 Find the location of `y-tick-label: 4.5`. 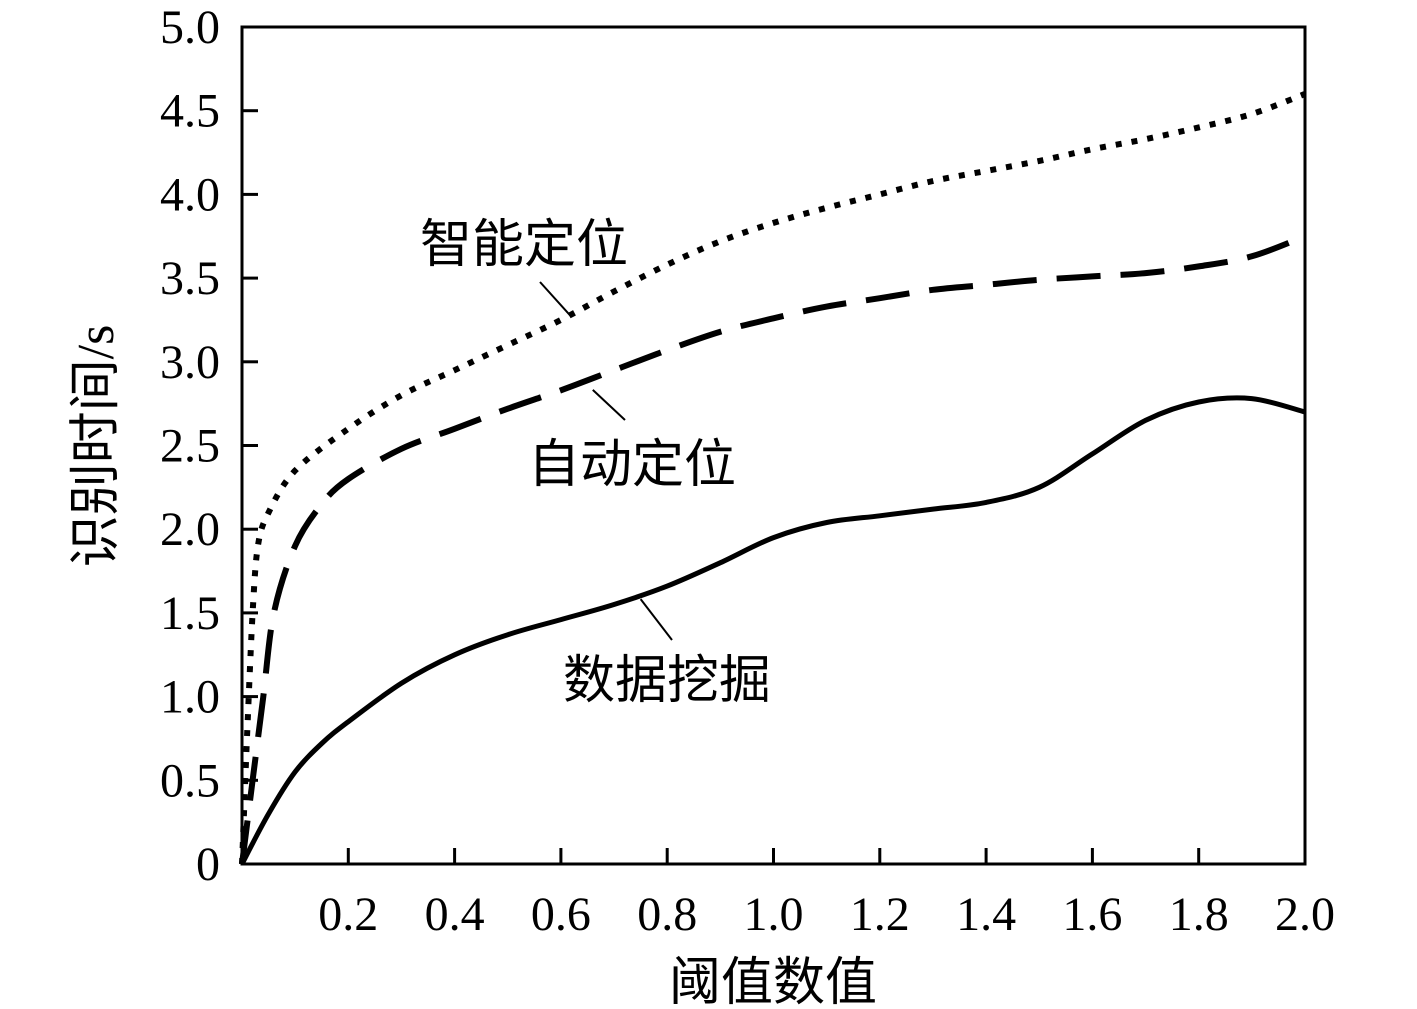

y-tick-label: 4.5 is located at coordinates (190, 111).